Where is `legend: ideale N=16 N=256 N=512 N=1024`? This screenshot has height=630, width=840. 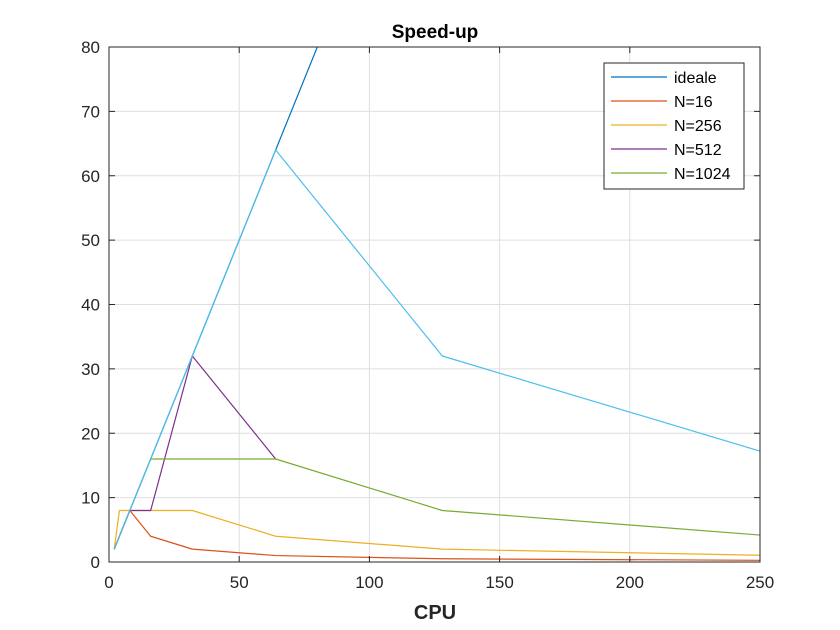 legend: ideale N=16 N=256 N=512 N=1024 is located at coordinates (674, 126).